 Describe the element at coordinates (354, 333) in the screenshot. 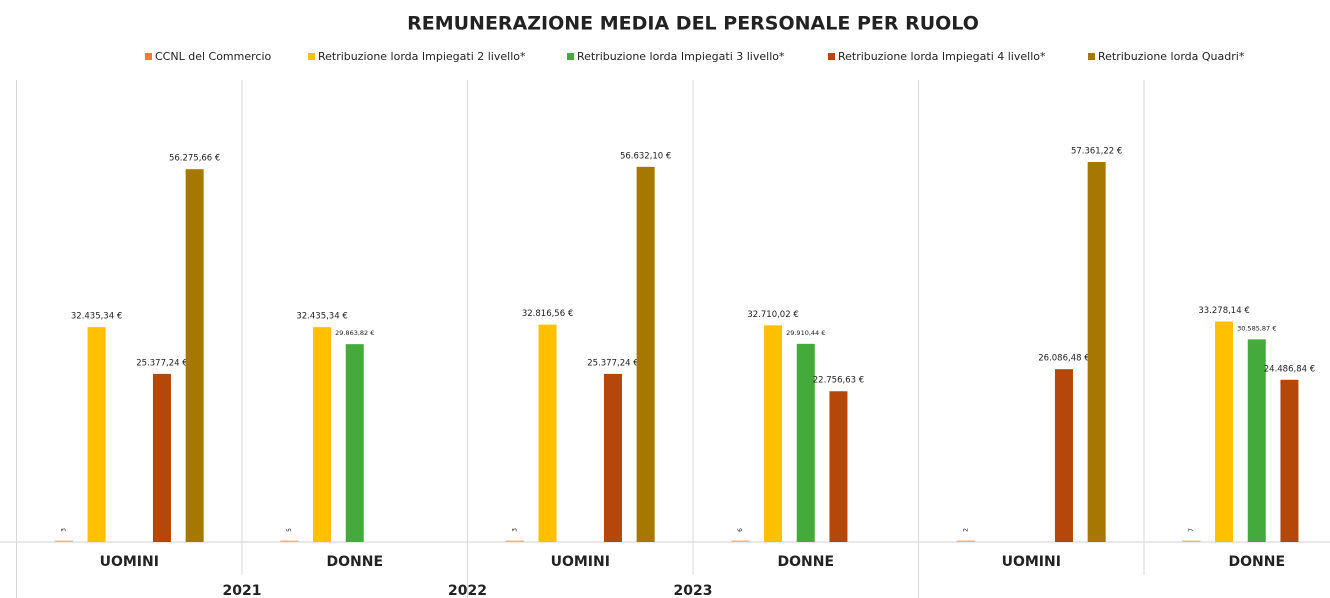

I see `data-label: 29.863,82 €` at that location.